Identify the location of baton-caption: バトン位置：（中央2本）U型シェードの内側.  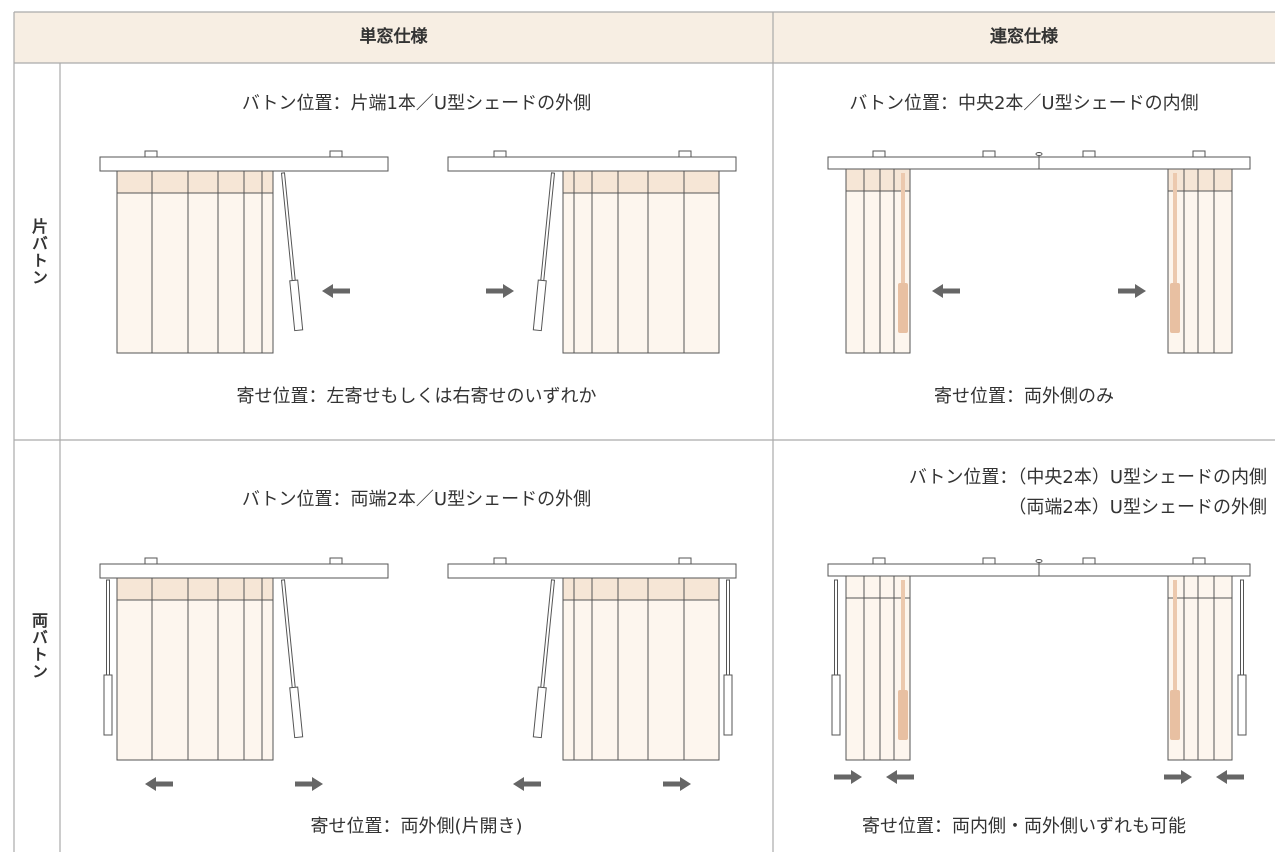
(1087, 477).